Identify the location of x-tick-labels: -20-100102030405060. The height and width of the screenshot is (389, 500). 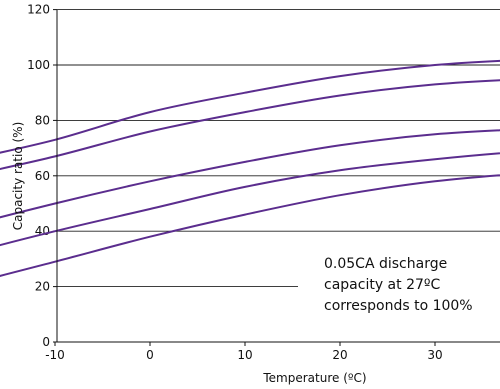
(244, 352).